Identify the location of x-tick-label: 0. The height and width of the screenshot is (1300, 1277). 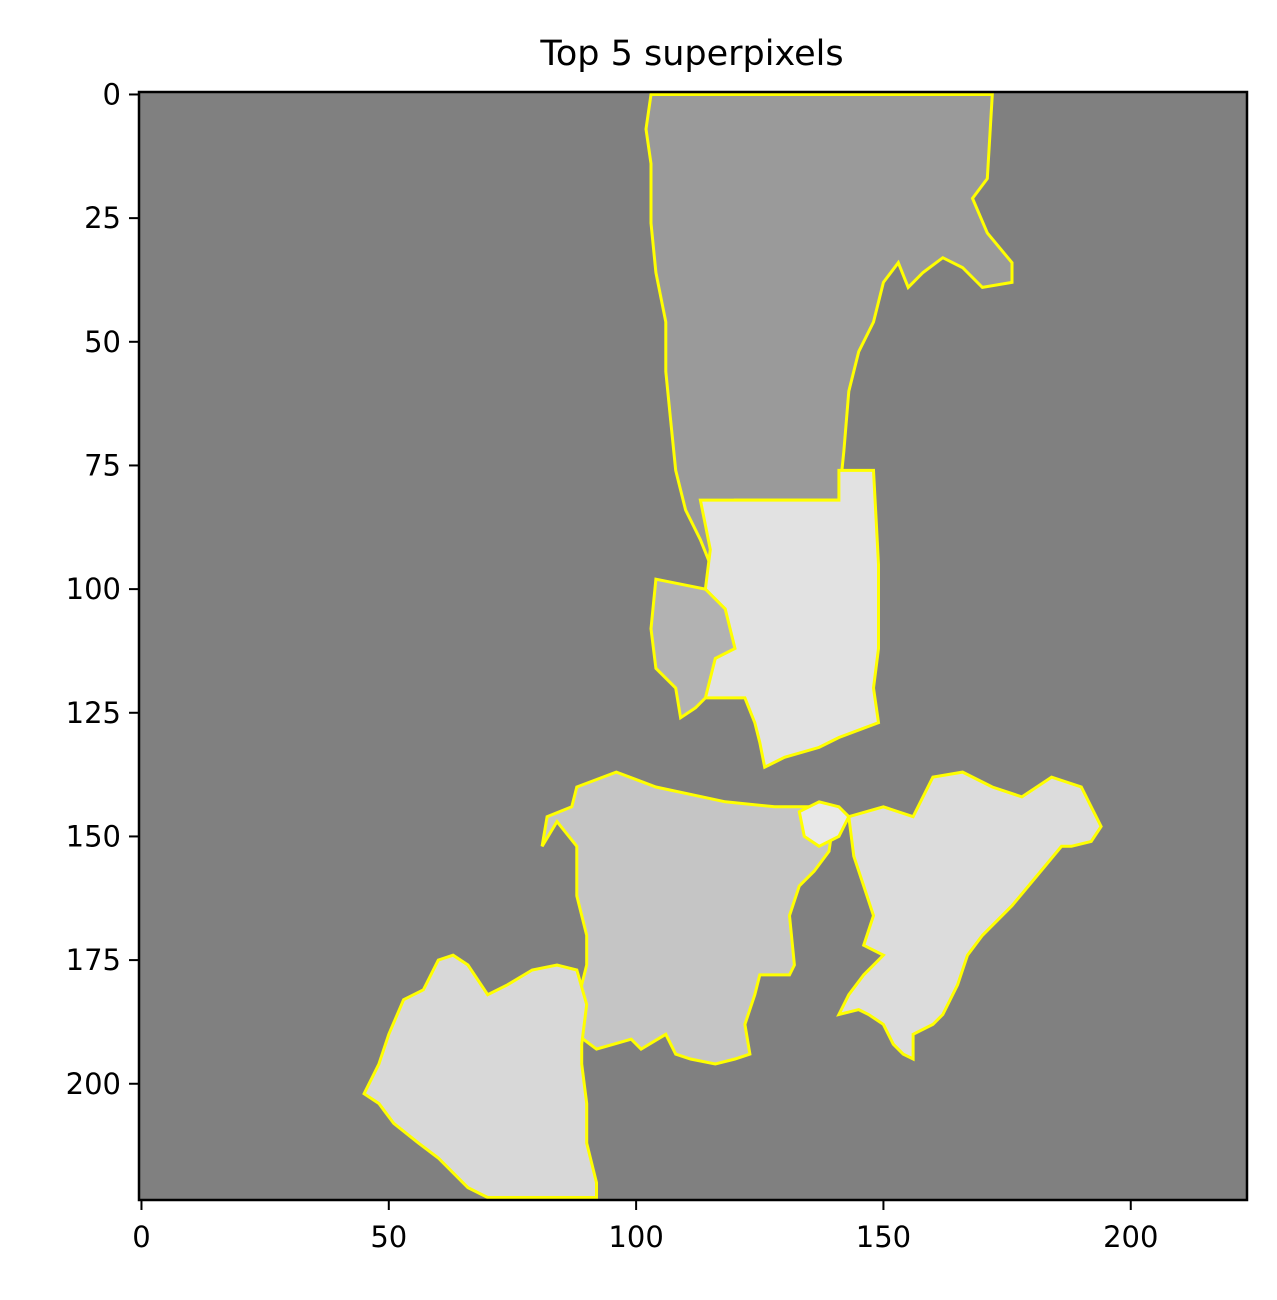
(141, 1237).